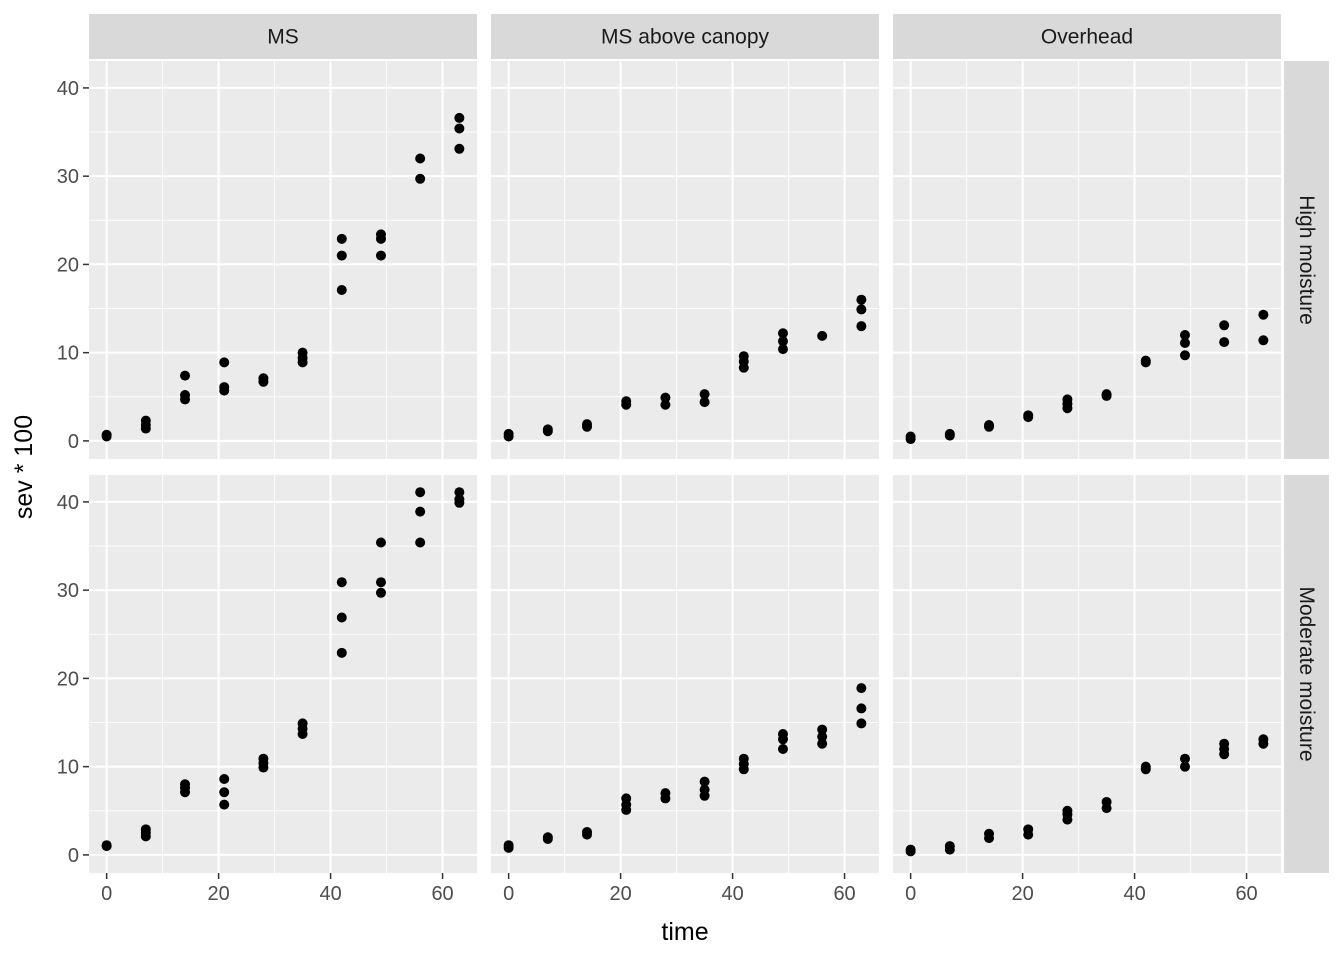 The height and width of the screenshot is (960, 1344). What do you see at coordinates (620, 894) in the screenshot?
I see `x-tick-label: 20` at bounding box center [620, 894].